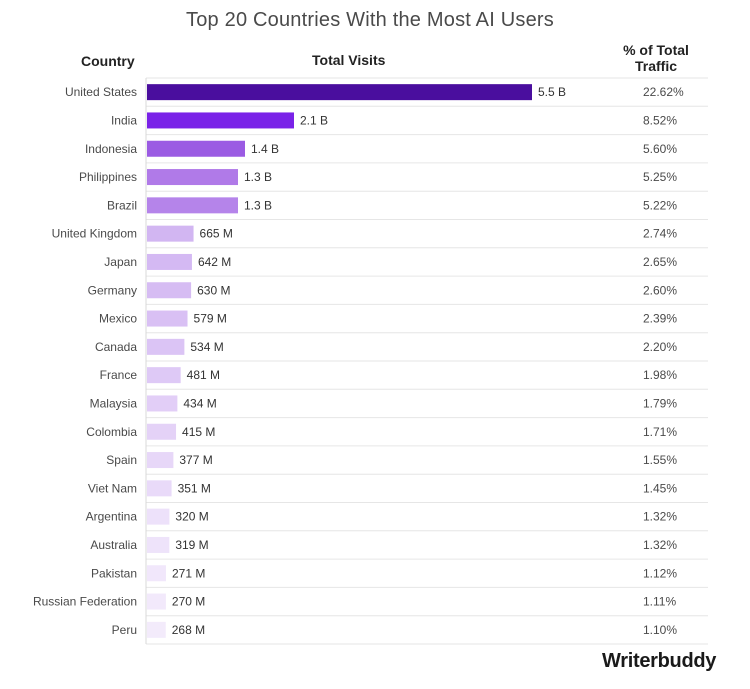  What do you see at coordinates (112, 517) in the screenshot?
I see `country-label: Argentina` at bounding box center [112, 517].